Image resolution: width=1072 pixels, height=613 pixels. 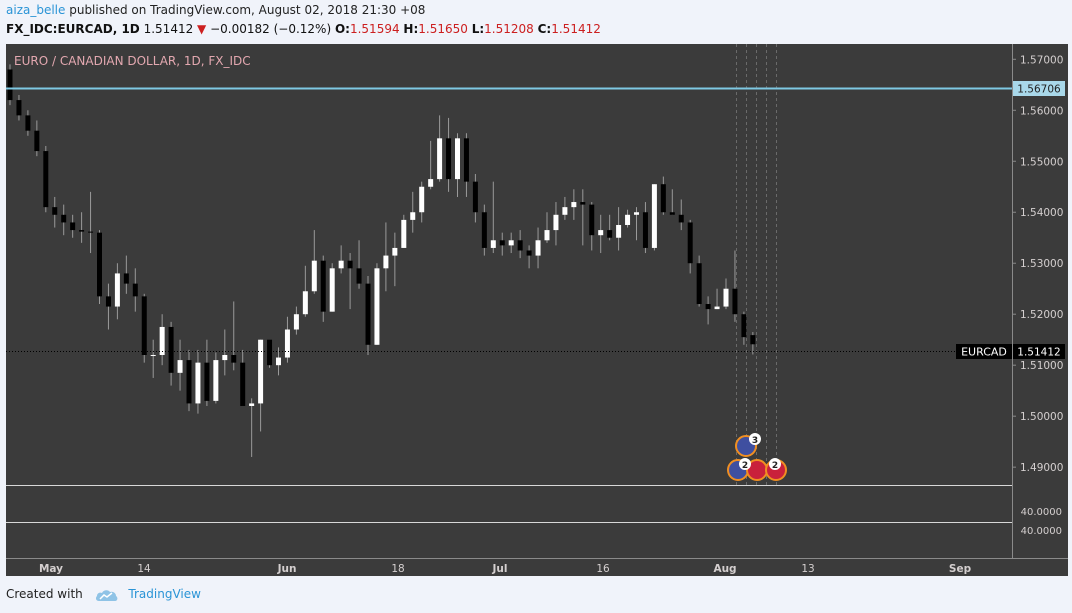 I want to click on candle-body-up, so click(x=180, y=366).